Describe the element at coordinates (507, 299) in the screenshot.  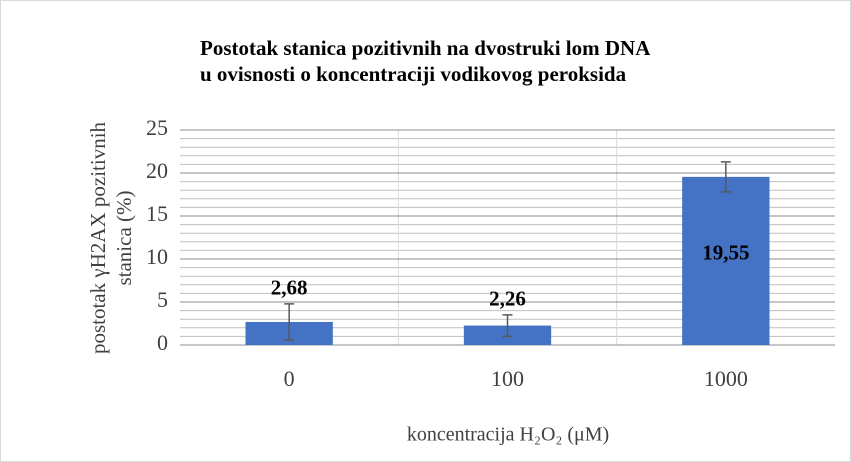
I see `data-label: 2,26` at that location.